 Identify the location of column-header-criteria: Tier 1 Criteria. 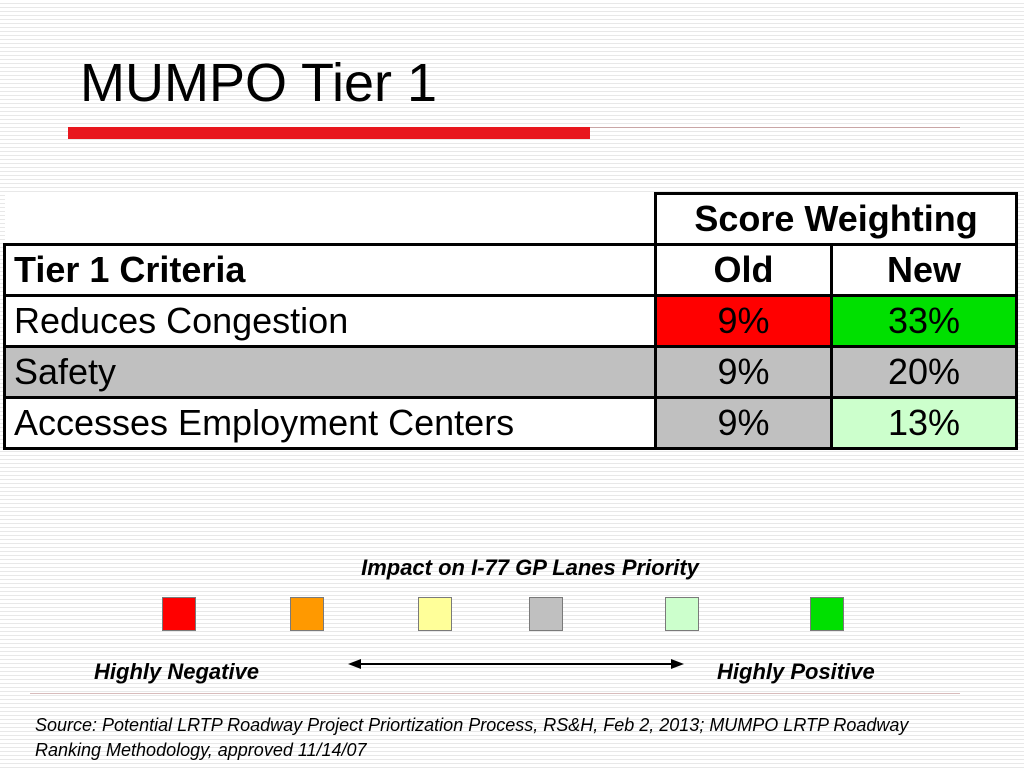
(330, 270).